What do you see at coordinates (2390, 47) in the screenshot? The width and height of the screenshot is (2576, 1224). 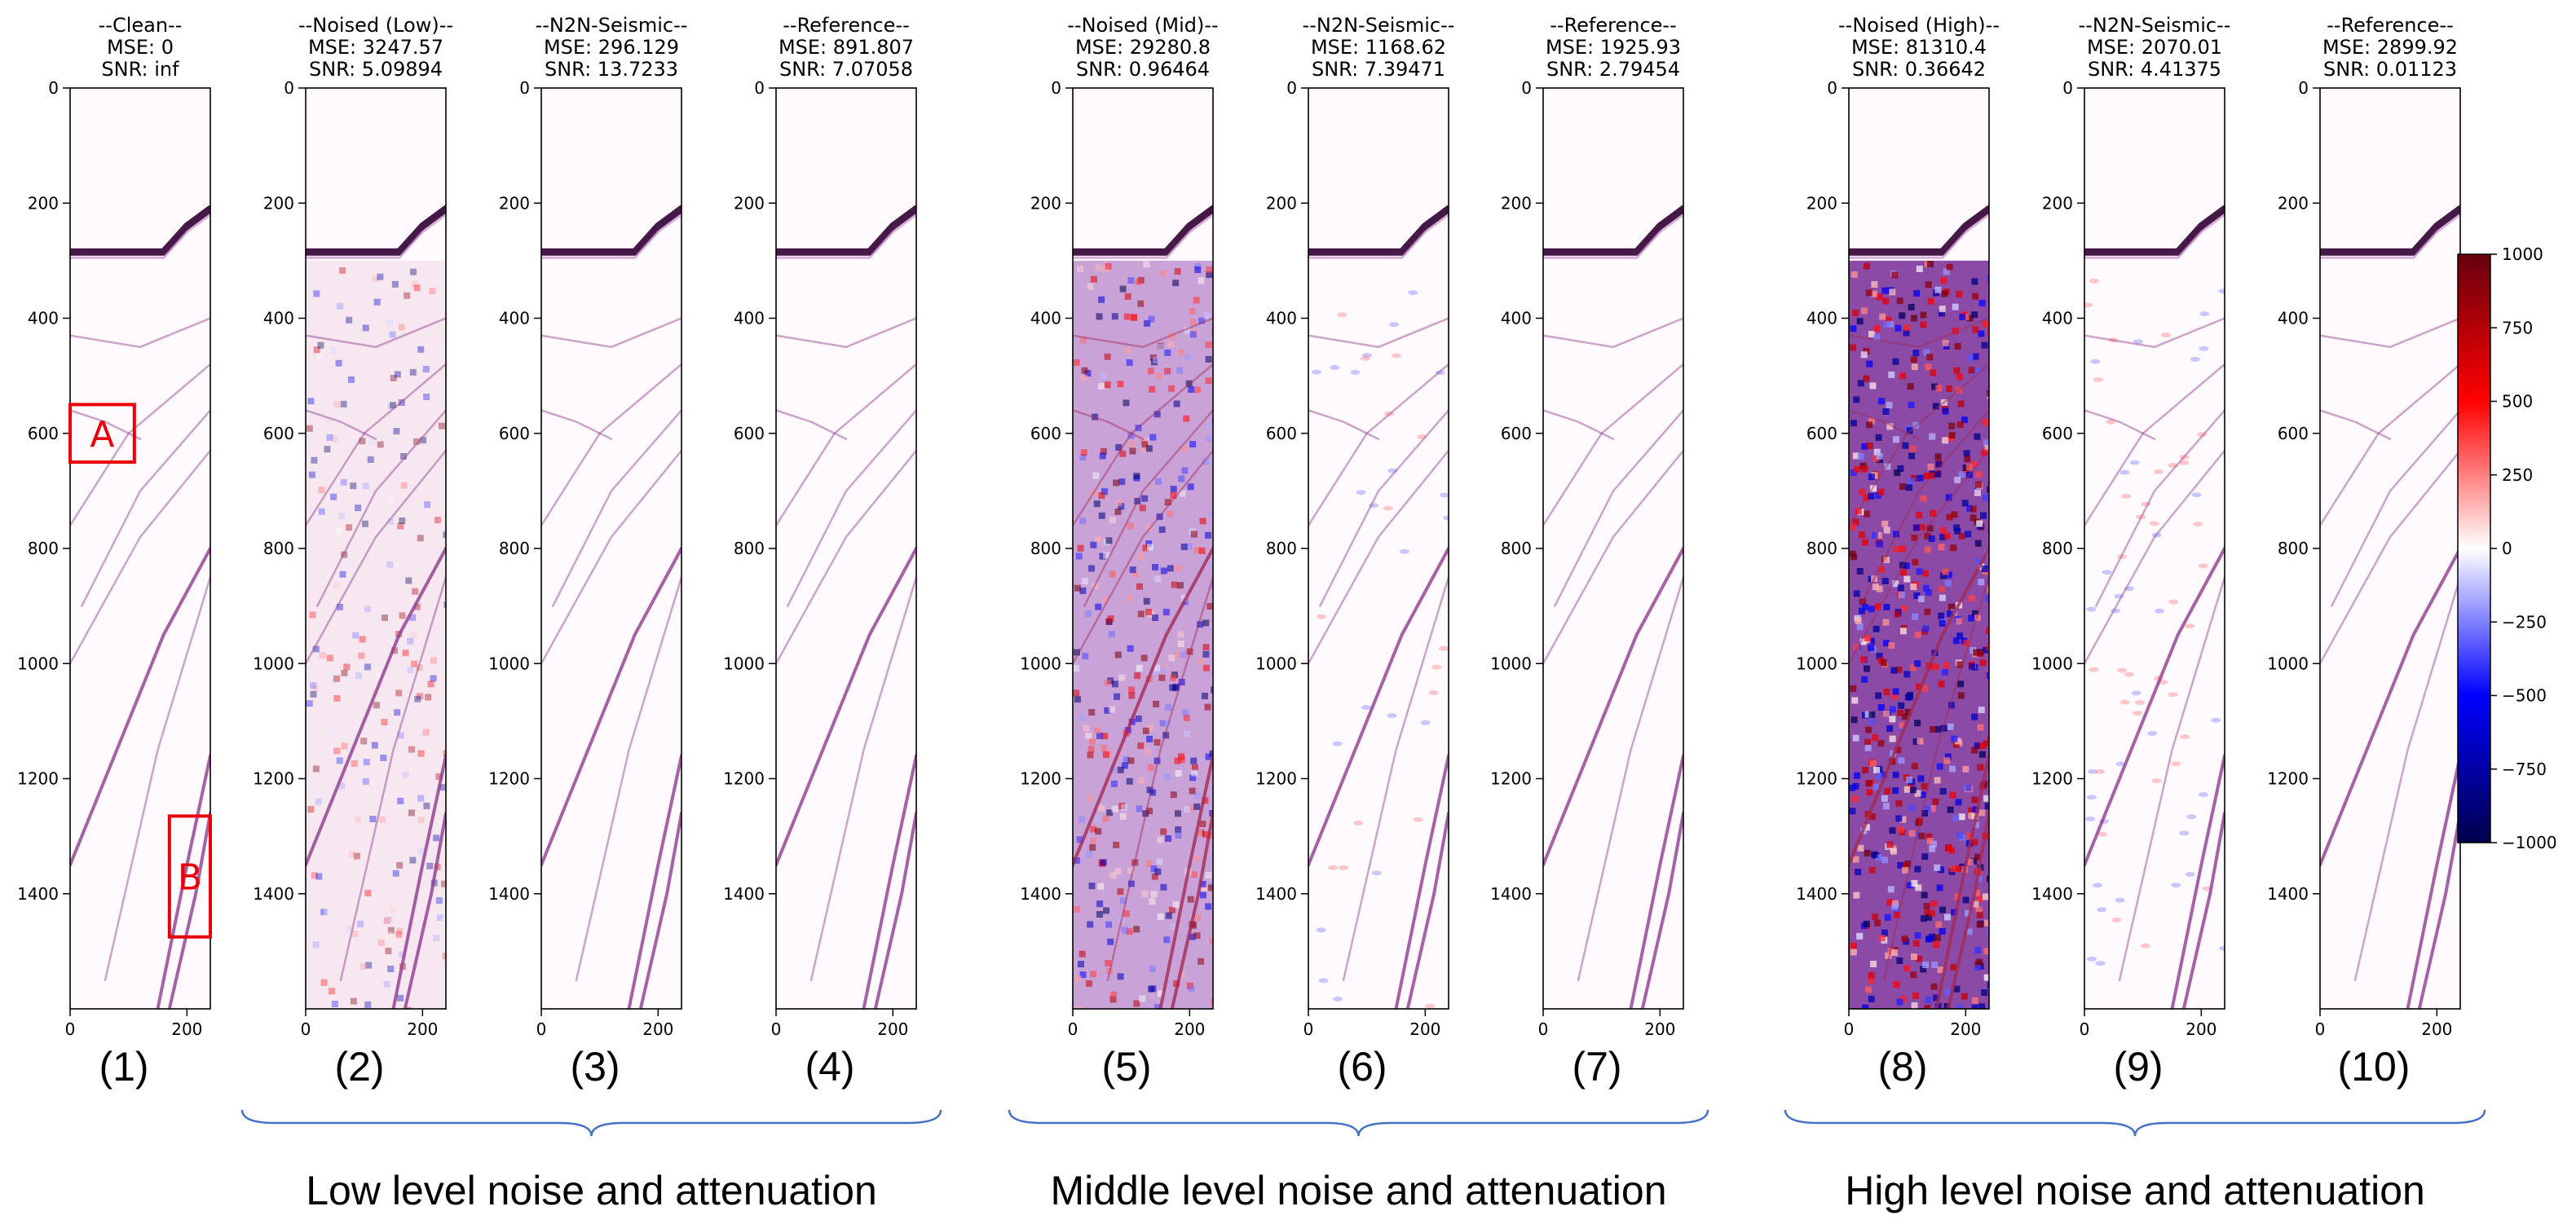 I see `panel-mse: MSE: 2899.92` at bounding box center [2390, 47].